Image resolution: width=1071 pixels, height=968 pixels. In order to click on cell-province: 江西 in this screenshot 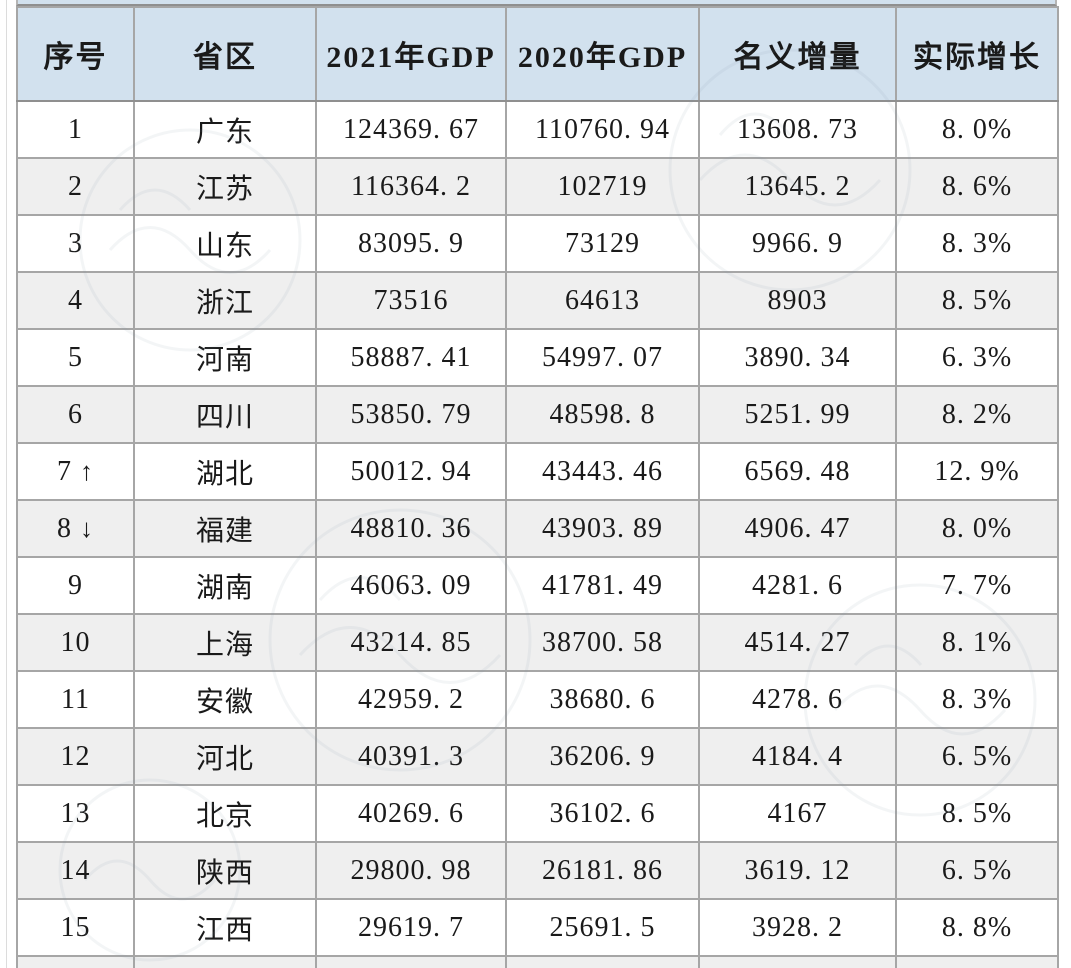, I will do `click(225, 927)`.